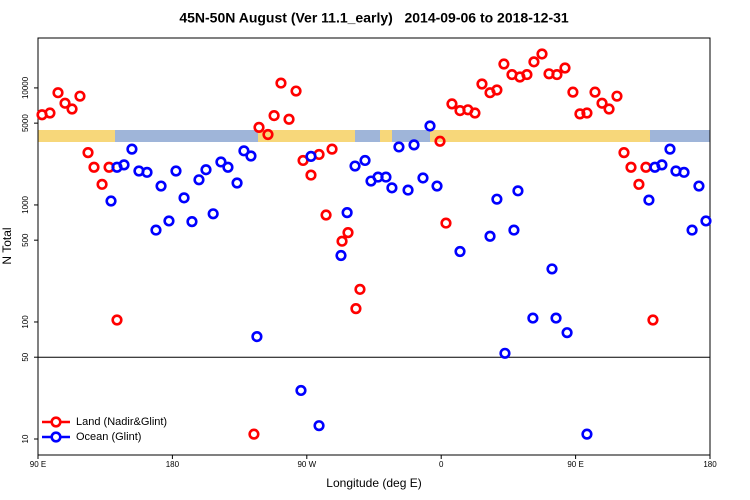 This screenshot has width=750, height=500. Describe the element at coordinates (25, 240) in the screenshot. I see `y-tick-label: 500` at that location.